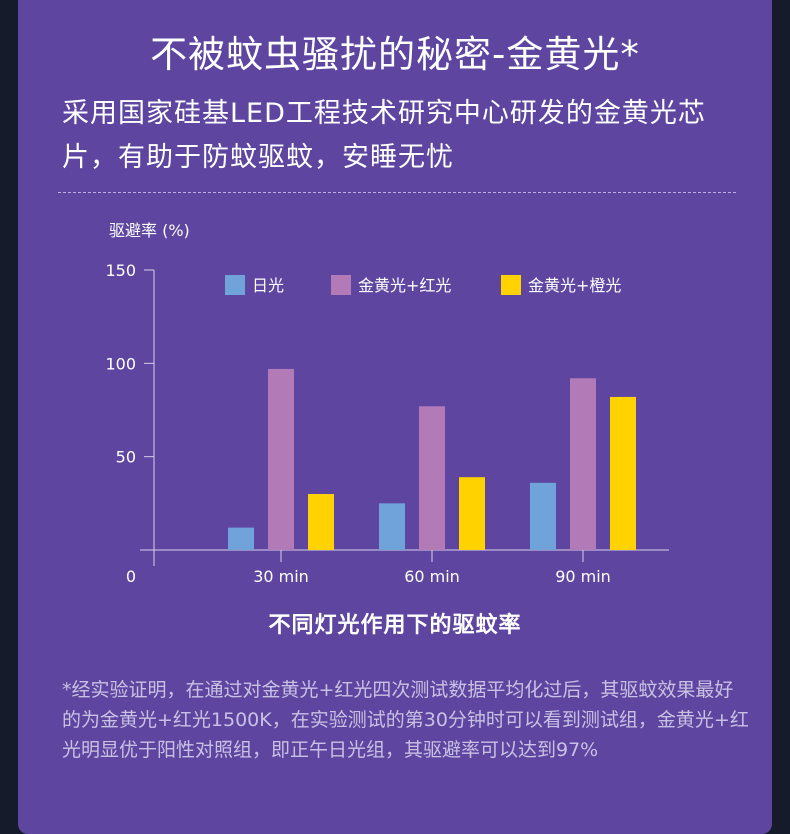 This screenshot has width=790, height=834. What do you see at coordinates (268, 285) in the screenshot?
I see `legend-label: 日光` at bounding box center [268, 285].